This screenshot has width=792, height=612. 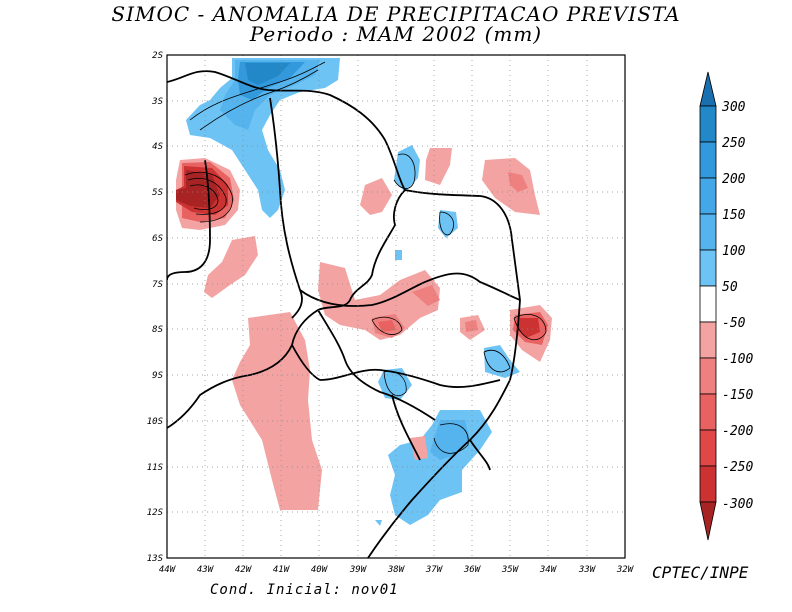 What do you see at coordinates (396, 34) in the screenshot?
I see `map-subtitle: Periodo : MAM 2002 (mm)` at bounding box center [396, 34].